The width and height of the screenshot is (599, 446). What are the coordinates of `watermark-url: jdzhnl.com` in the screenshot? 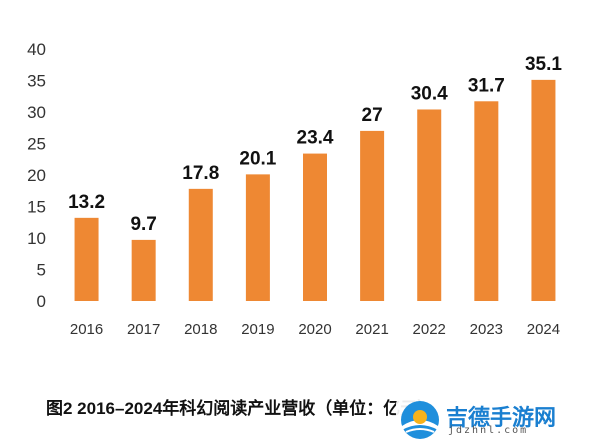 It's located at (488, 430).